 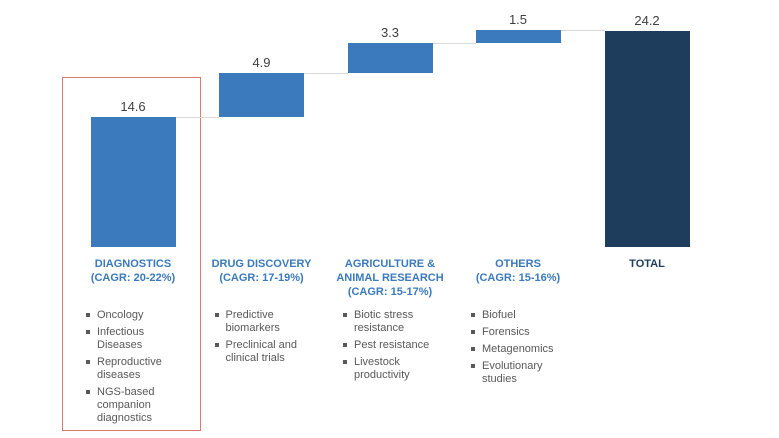 I want to click on bar-total, so click(x=647, y=139).